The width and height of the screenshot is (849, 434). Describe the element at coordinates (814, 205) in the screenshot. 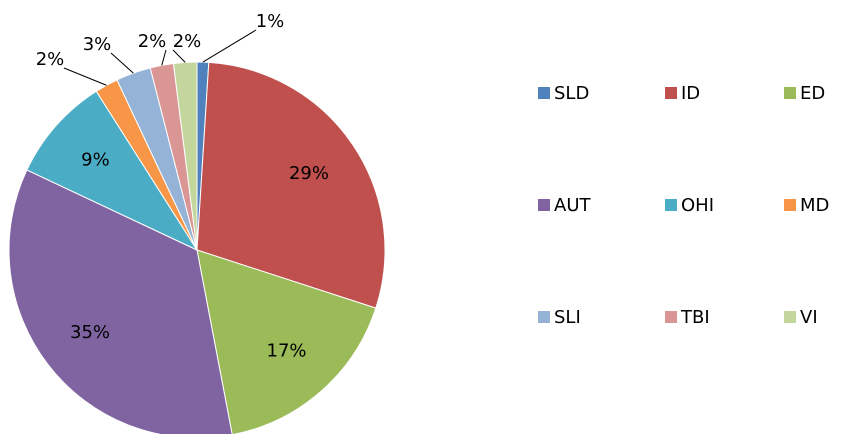

I see `legend-label: MD` at that location.